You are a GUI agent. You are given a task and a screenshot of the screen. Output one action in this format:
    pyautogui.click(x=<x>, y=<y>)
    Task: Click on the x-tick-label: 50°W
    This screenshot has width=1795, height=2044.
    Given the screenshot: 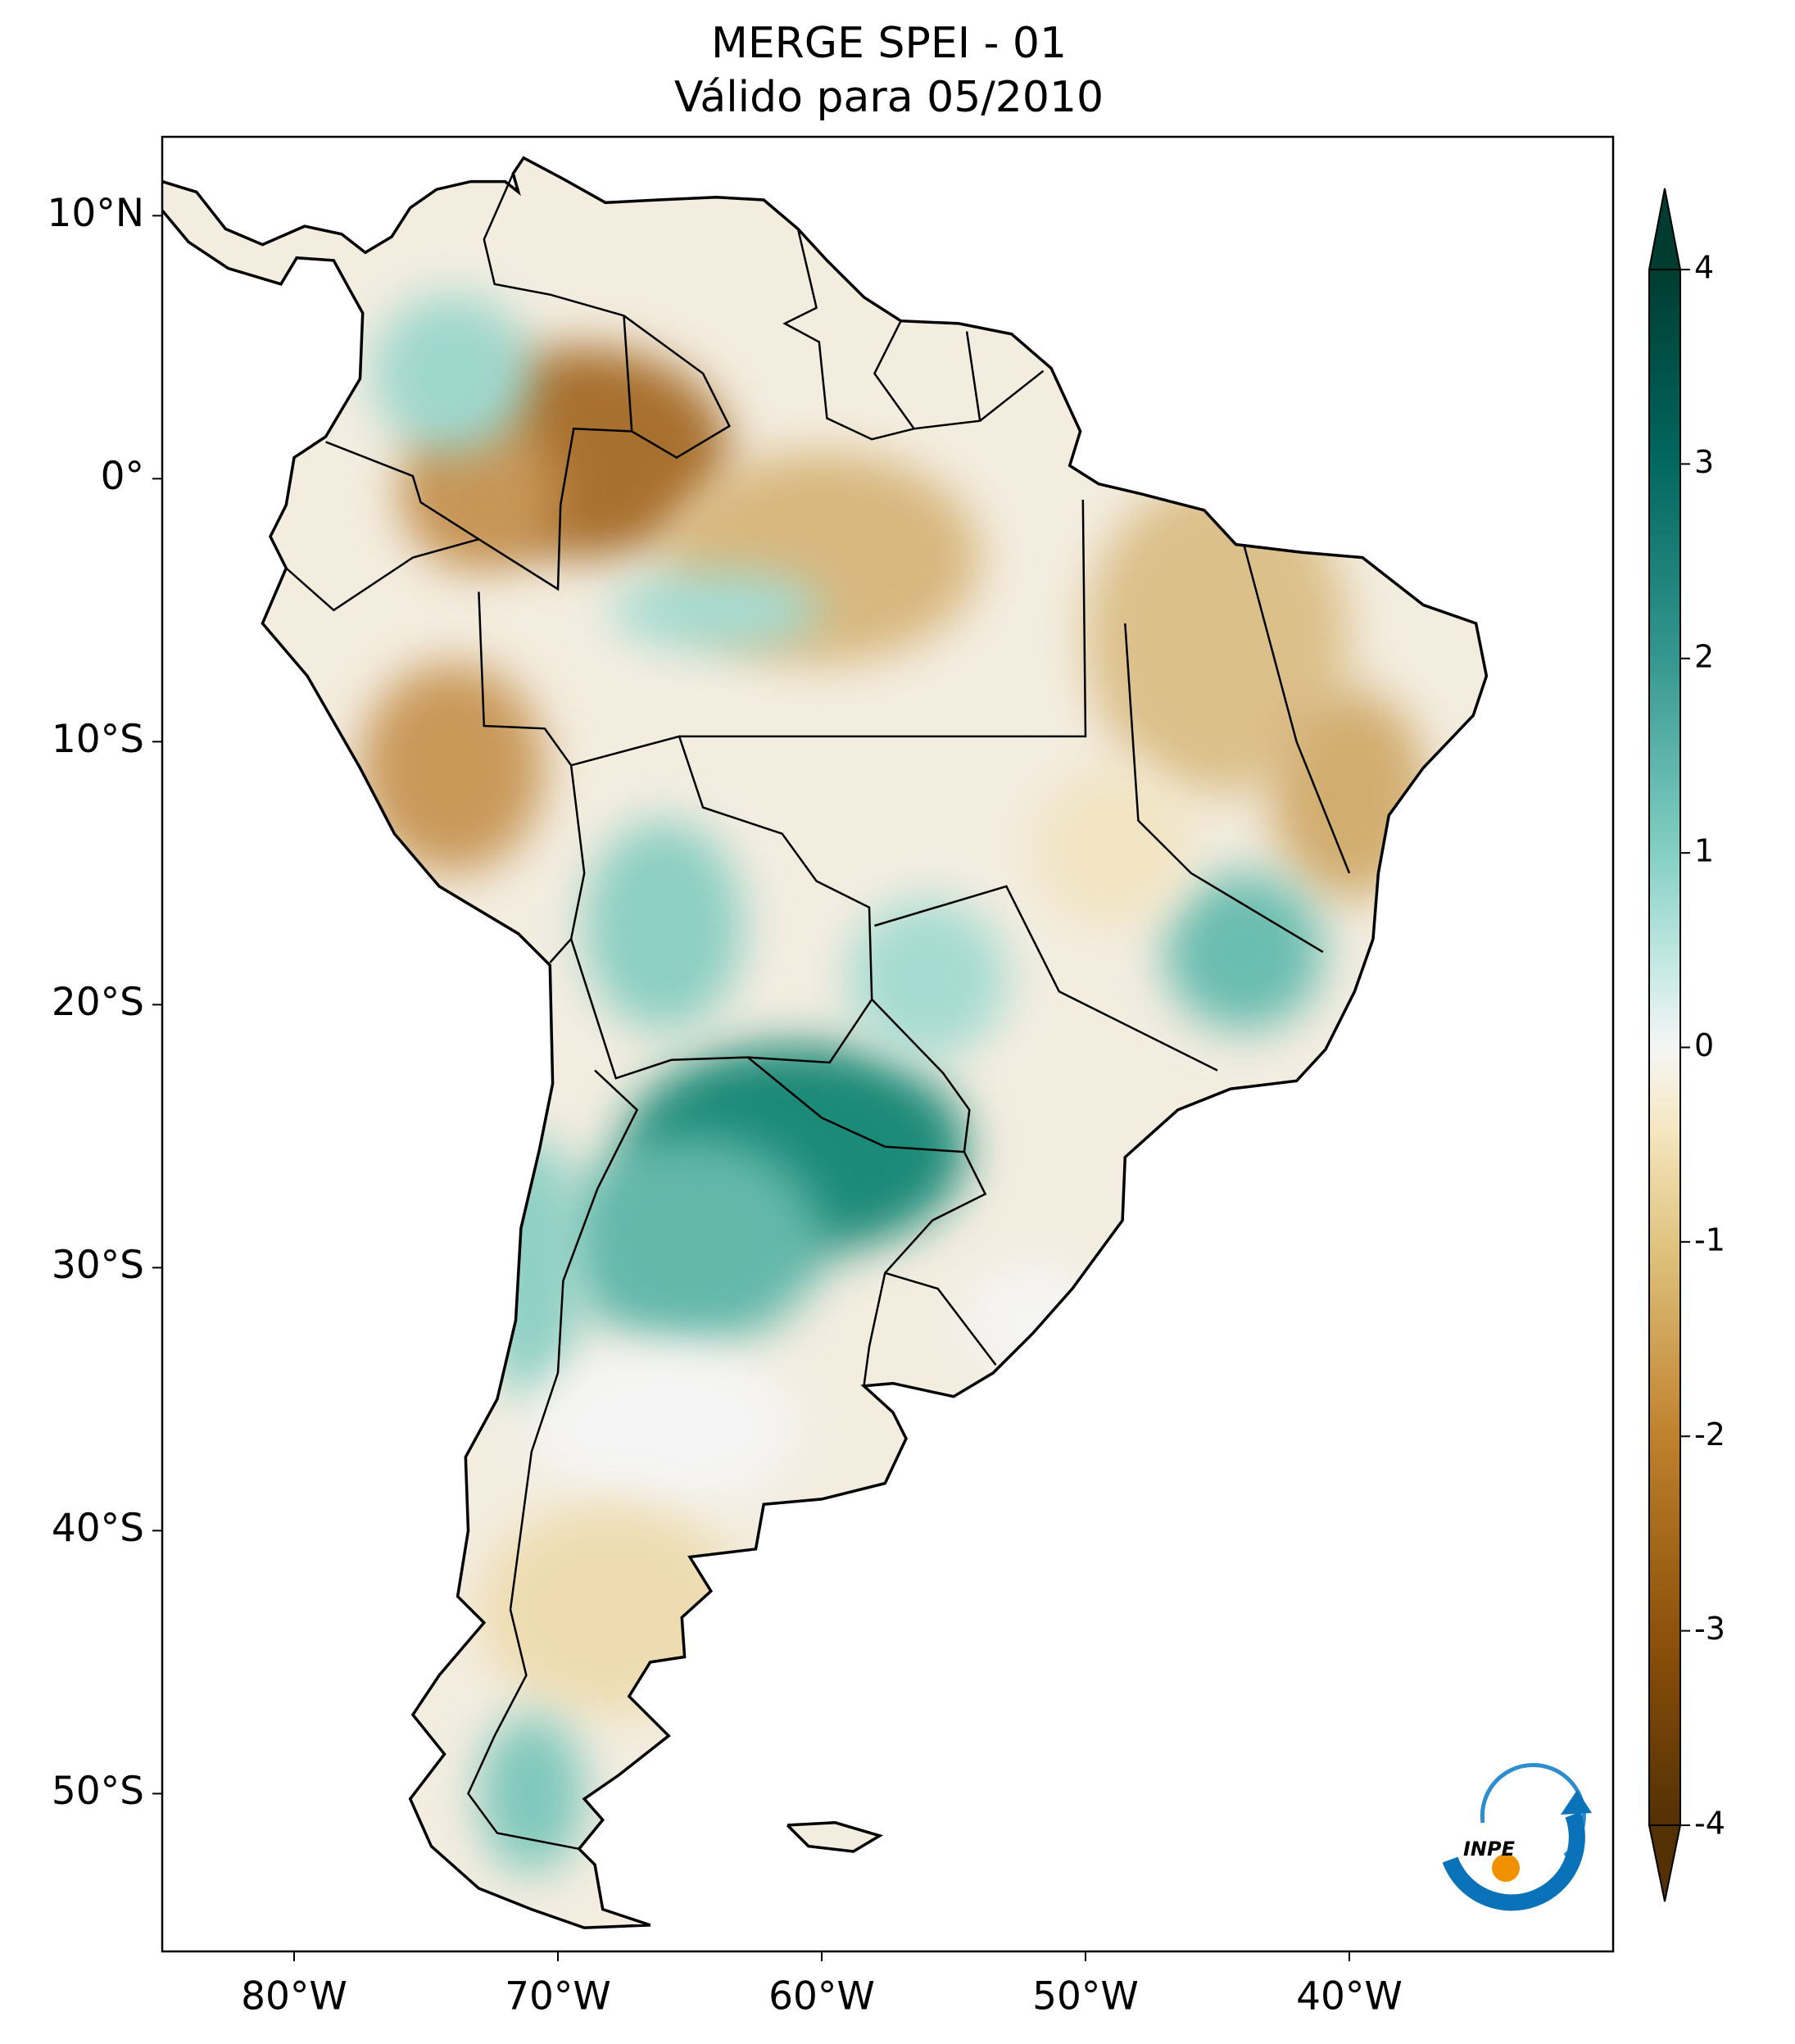 What is the action you would take?
    pyautogui.click(x=1085, y=1996)
    